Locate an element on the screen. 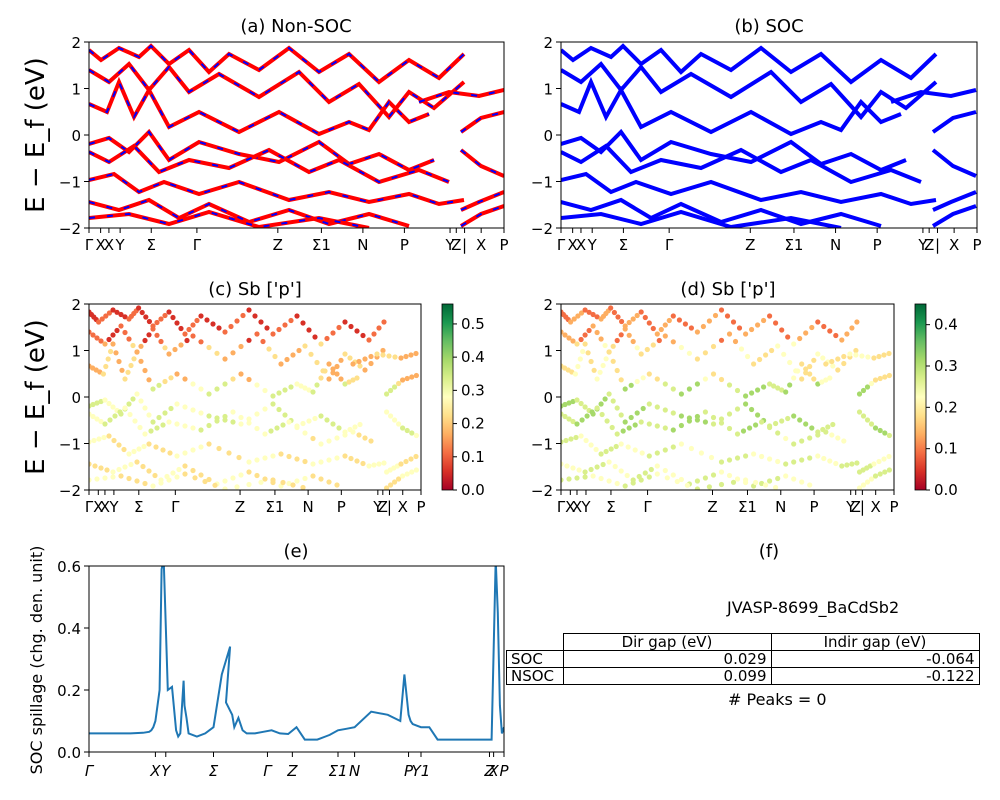 Image resolution: width=1000 pixels, height=800 pixels. x-tick-label: N is located at coordinates (362, 245).